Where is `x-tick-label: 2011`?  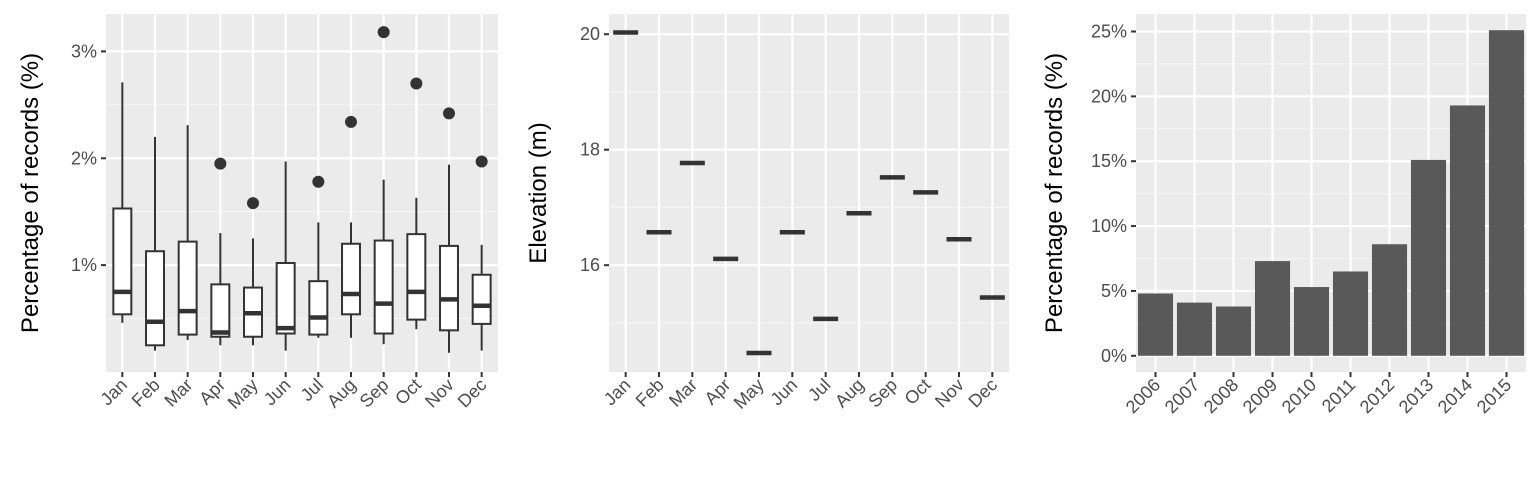 x-tick-label: 2011 is located at coordinates (1339, 396).